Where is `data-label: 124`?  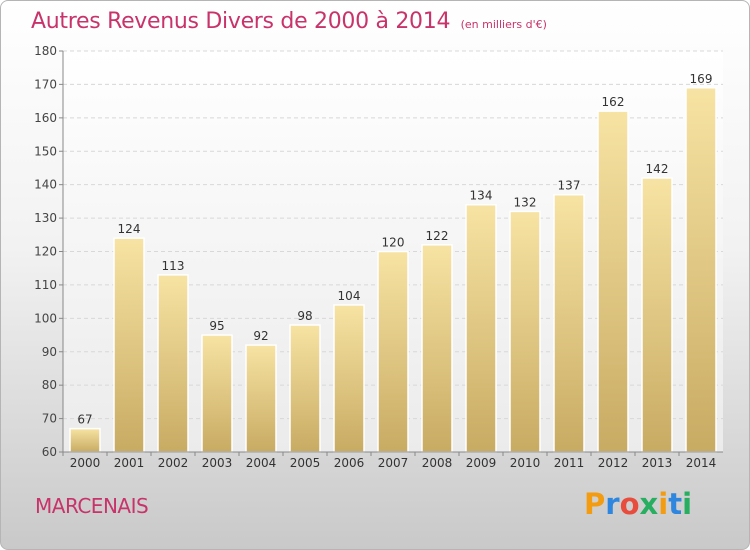
data-label: 124 is located at coordinates (129, 229).